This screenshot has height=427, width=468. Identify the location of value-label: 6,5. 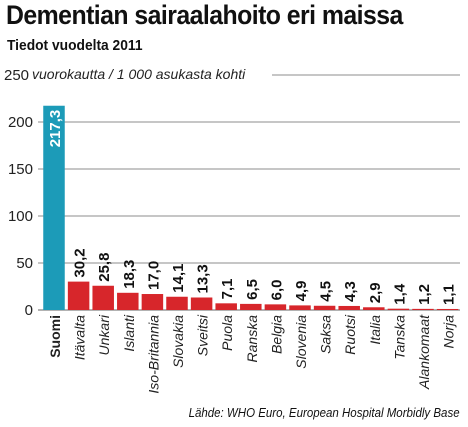
(252, 289).